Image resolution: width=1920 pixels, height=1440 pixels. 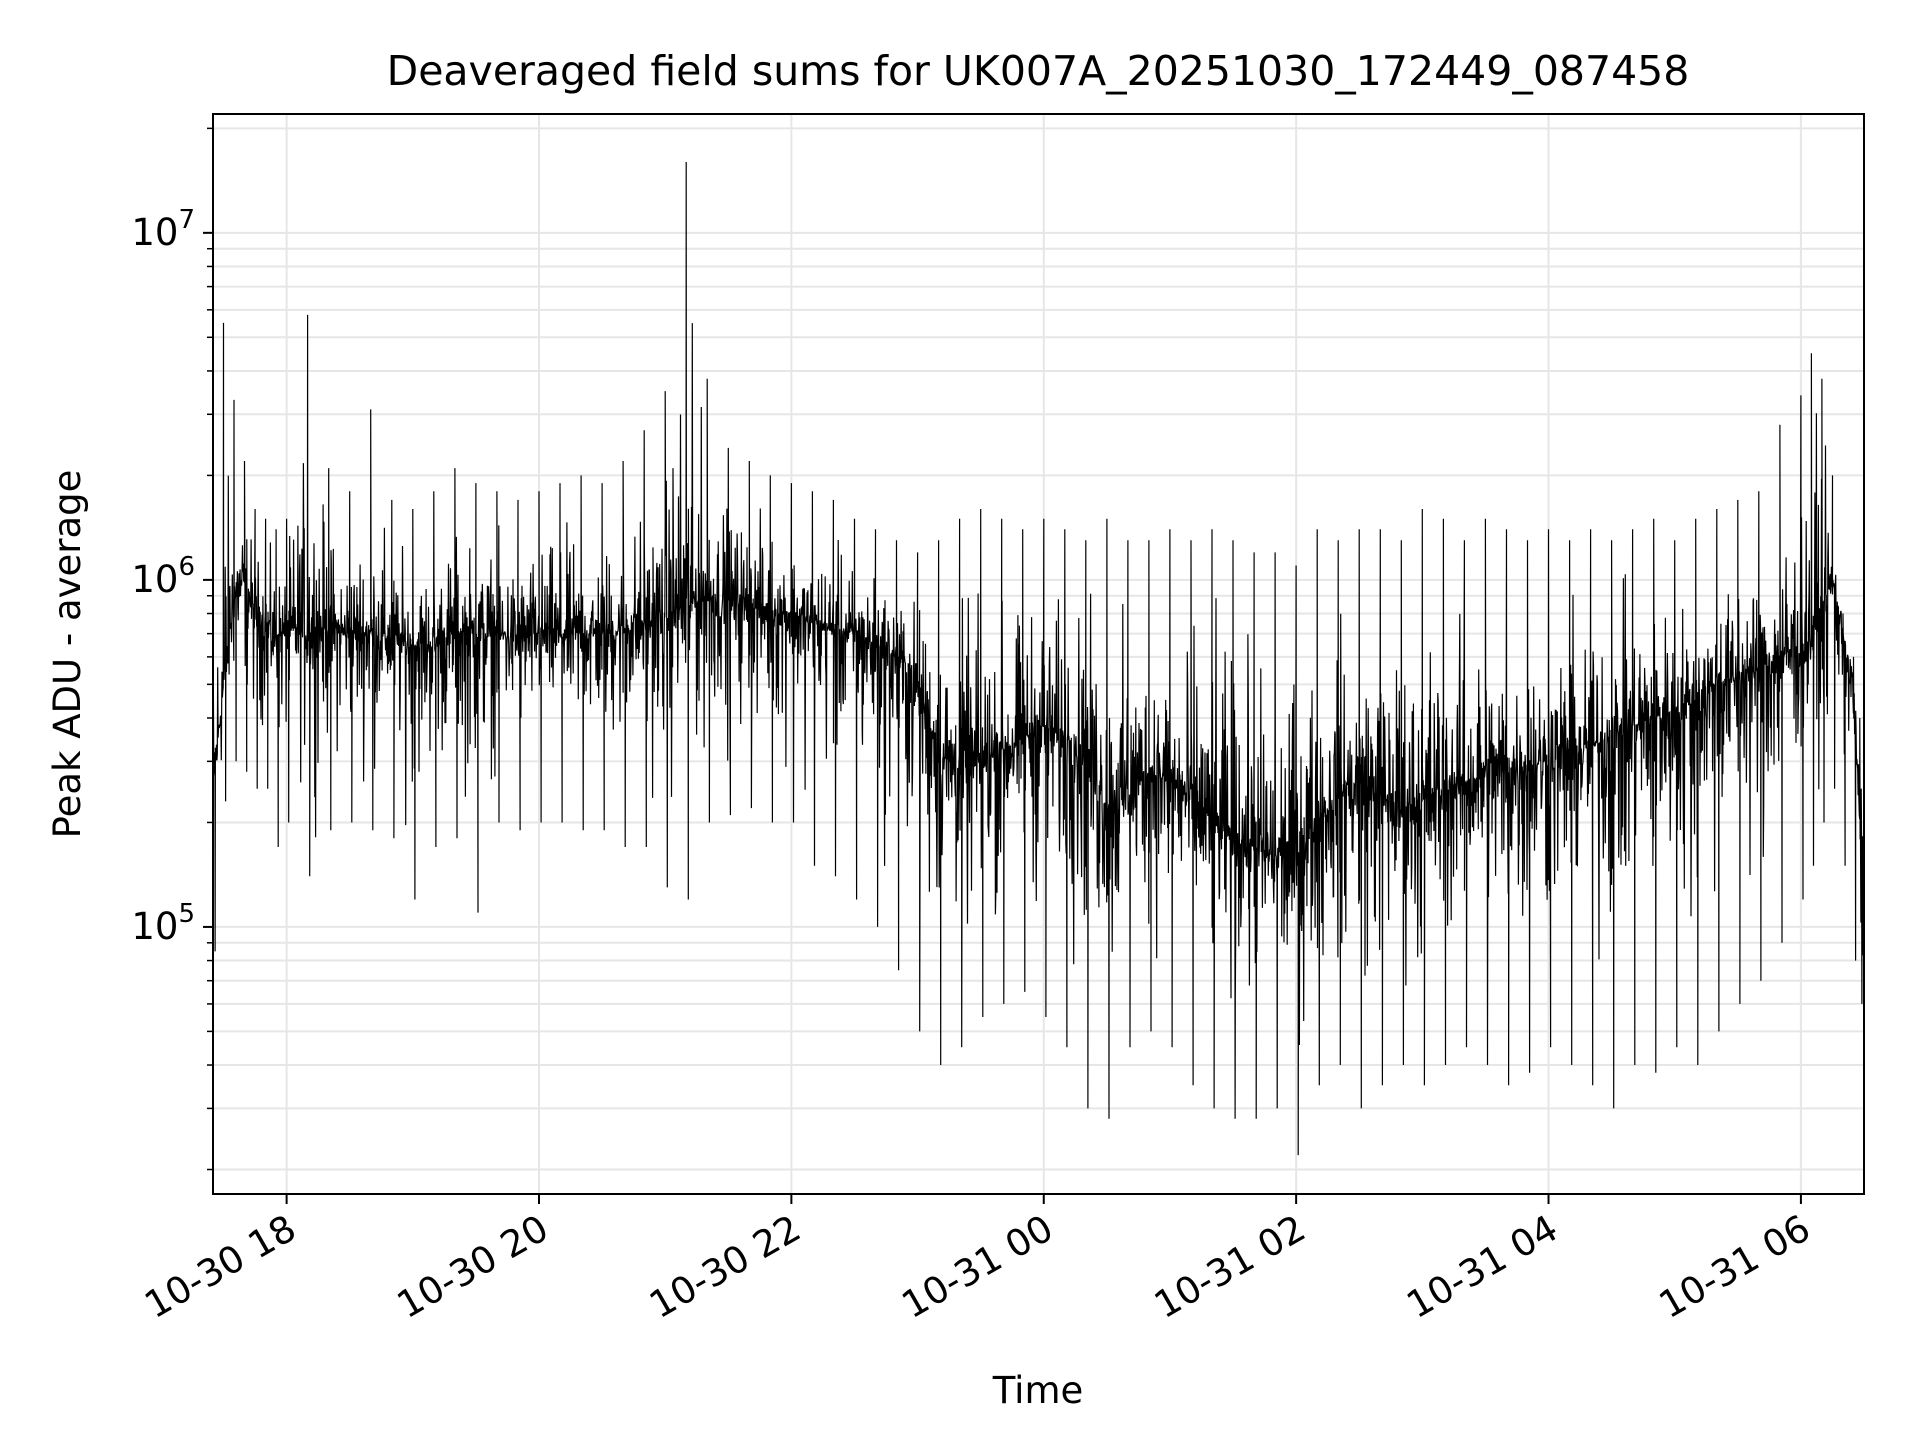 I want to click on x-axis-label: Time, so click(x=1038, y=1390).